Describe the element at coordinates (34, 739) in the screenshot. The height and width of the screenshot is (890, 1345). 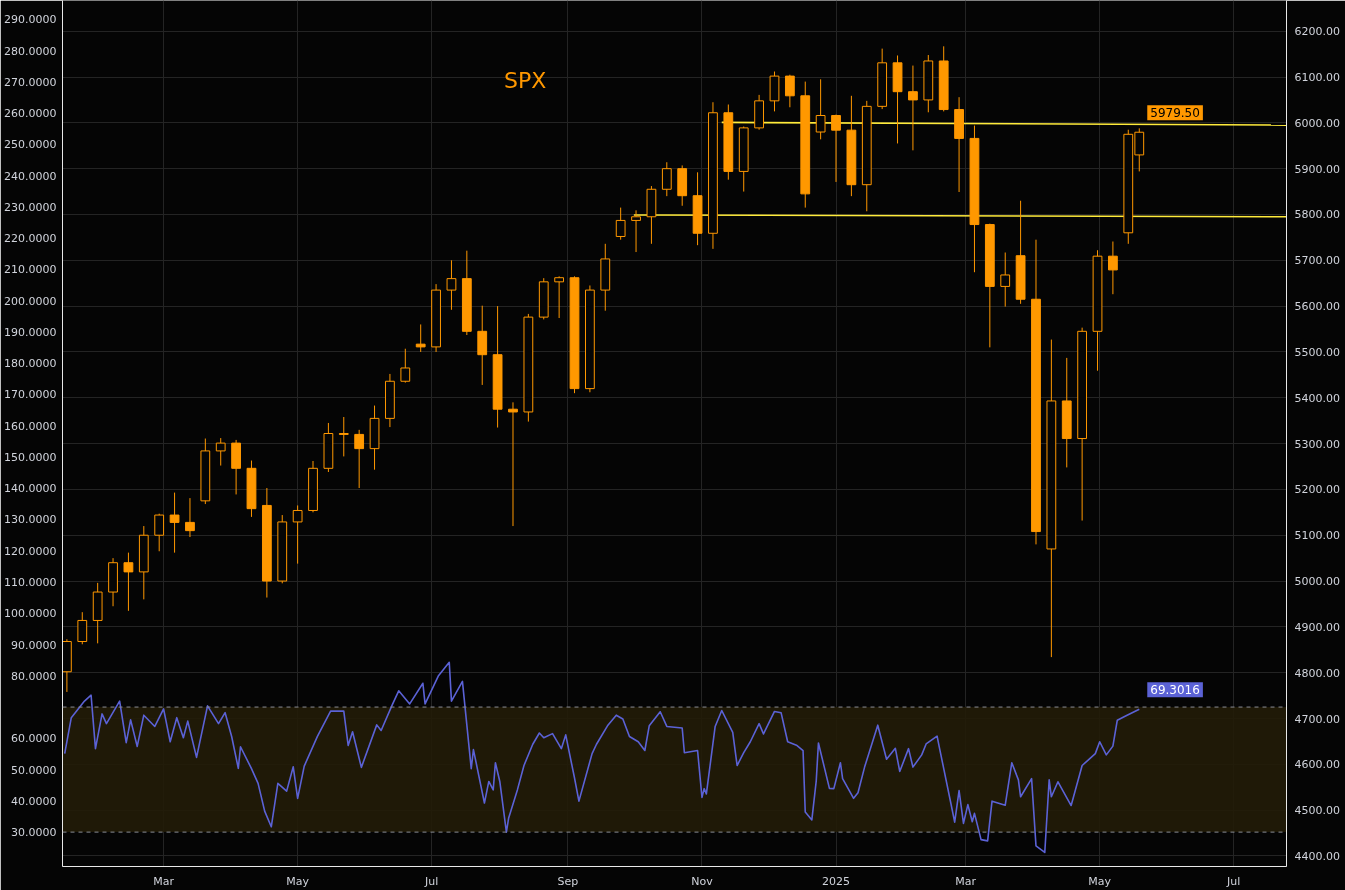
I see `y-tick-label: 60.0000` at that location.